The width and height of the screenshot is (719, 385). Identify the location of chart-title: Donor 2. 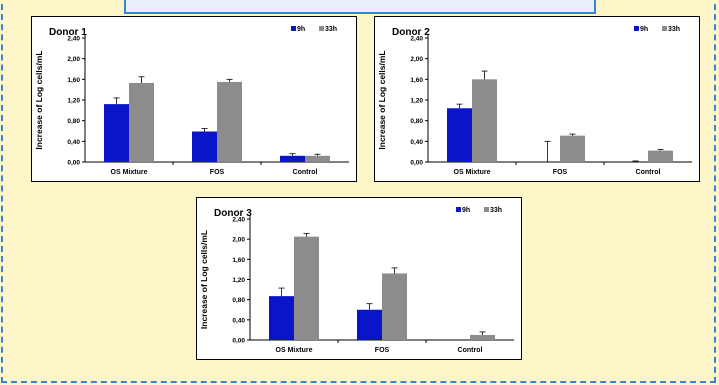
(411, 32).